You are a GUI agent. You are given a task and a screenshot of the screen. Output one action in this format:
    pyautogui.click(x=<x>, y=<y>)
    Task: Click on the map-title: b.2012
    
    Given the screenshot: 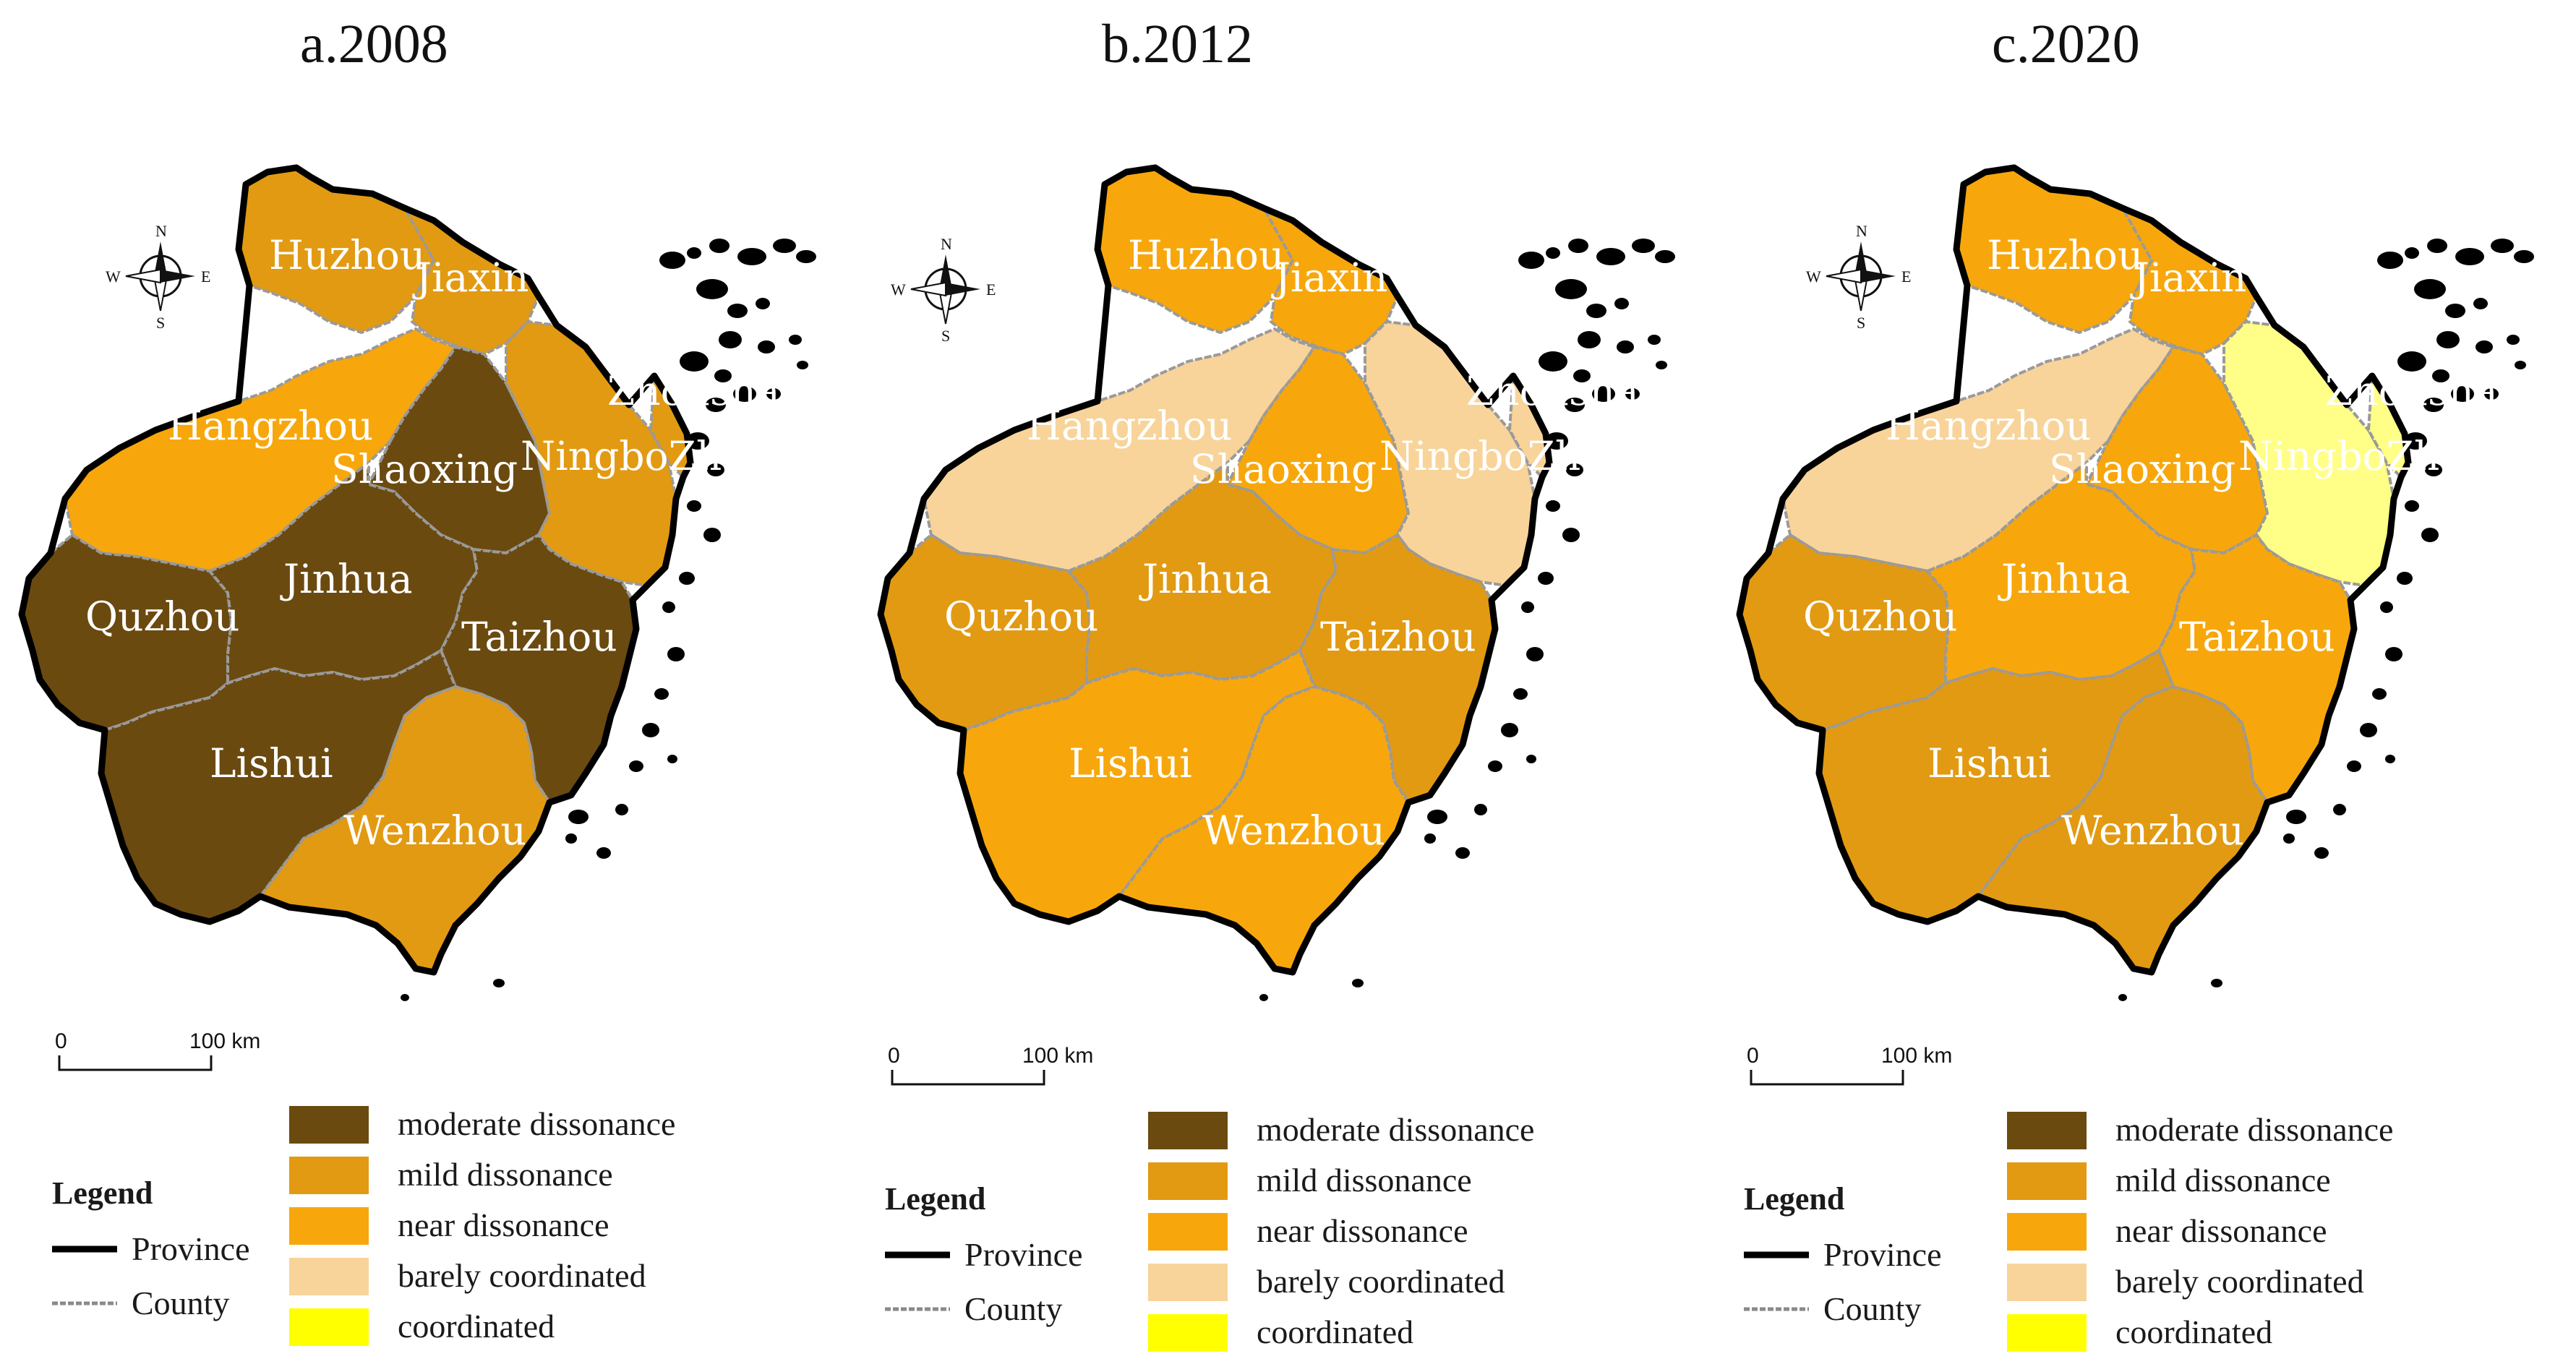 What is the action you would take?
    pyautogui.click(x=1178, y=44)
    